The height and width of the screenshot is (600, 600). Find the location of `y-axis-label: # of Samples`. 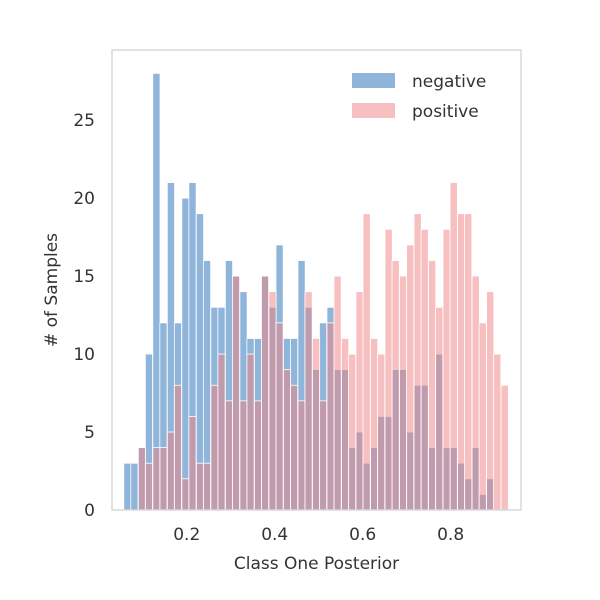

y-axis-label: # of Samples is located at coordinates (52, 290).